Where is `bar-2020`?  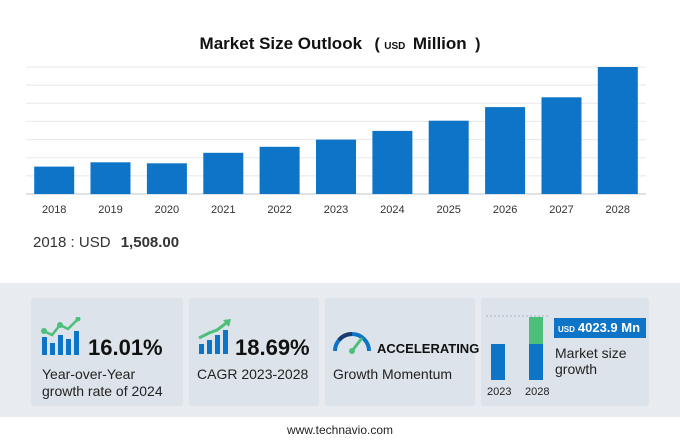 bar-2020 is located at coordinates (166, 178).